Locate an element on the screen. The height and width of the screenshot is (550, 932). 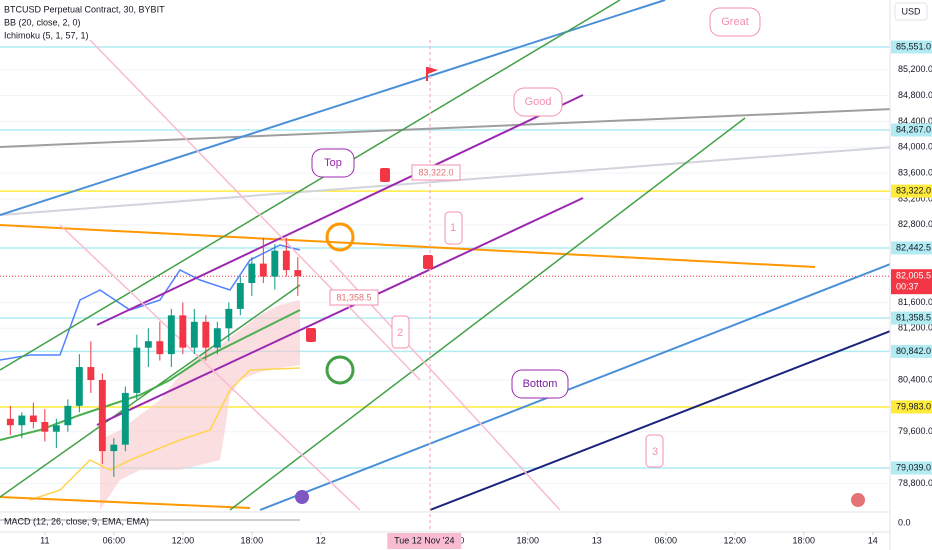
annotation: 3 is located at coordinates (655, 452).